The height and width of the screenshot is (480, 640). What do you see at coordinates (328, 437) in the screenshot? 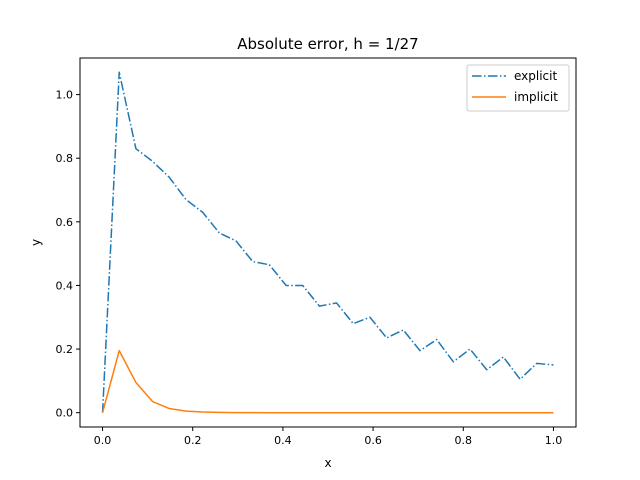
I see `x-axis: 0.0 0.2 0.4 0.6 0.8 1.0` at bounding box center [328, 437].